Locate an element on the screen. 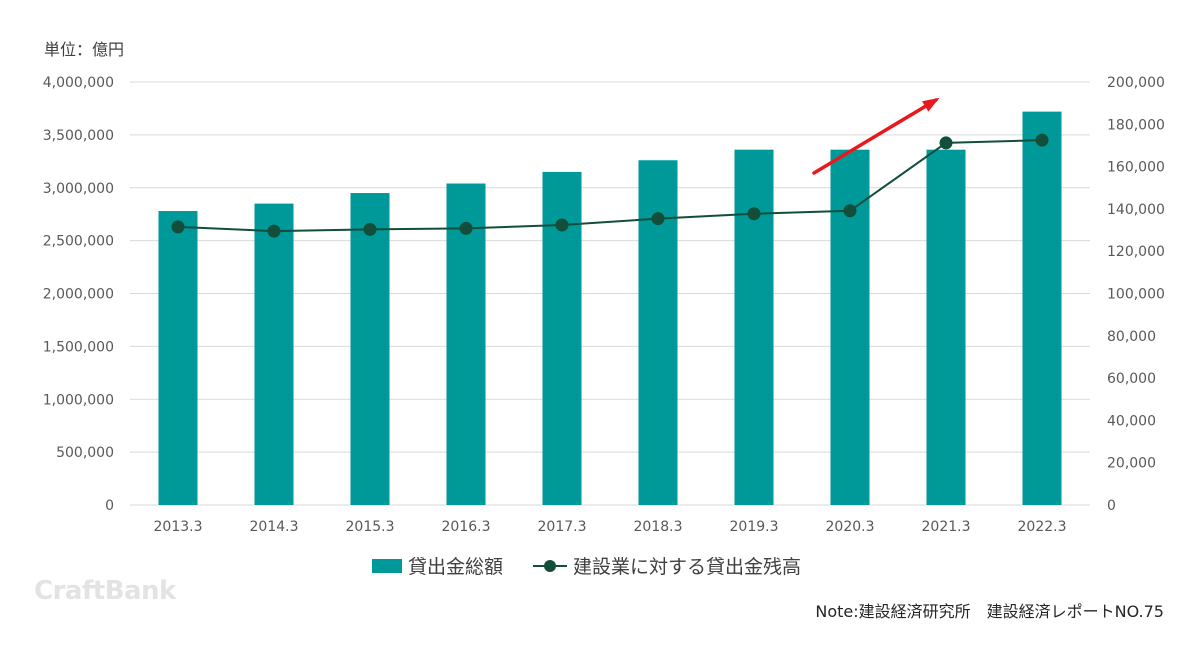 The width and height of the screenshot is (1200, 651). legend-item-bar: 貸出金総額 is located at coordinates (437, 565).